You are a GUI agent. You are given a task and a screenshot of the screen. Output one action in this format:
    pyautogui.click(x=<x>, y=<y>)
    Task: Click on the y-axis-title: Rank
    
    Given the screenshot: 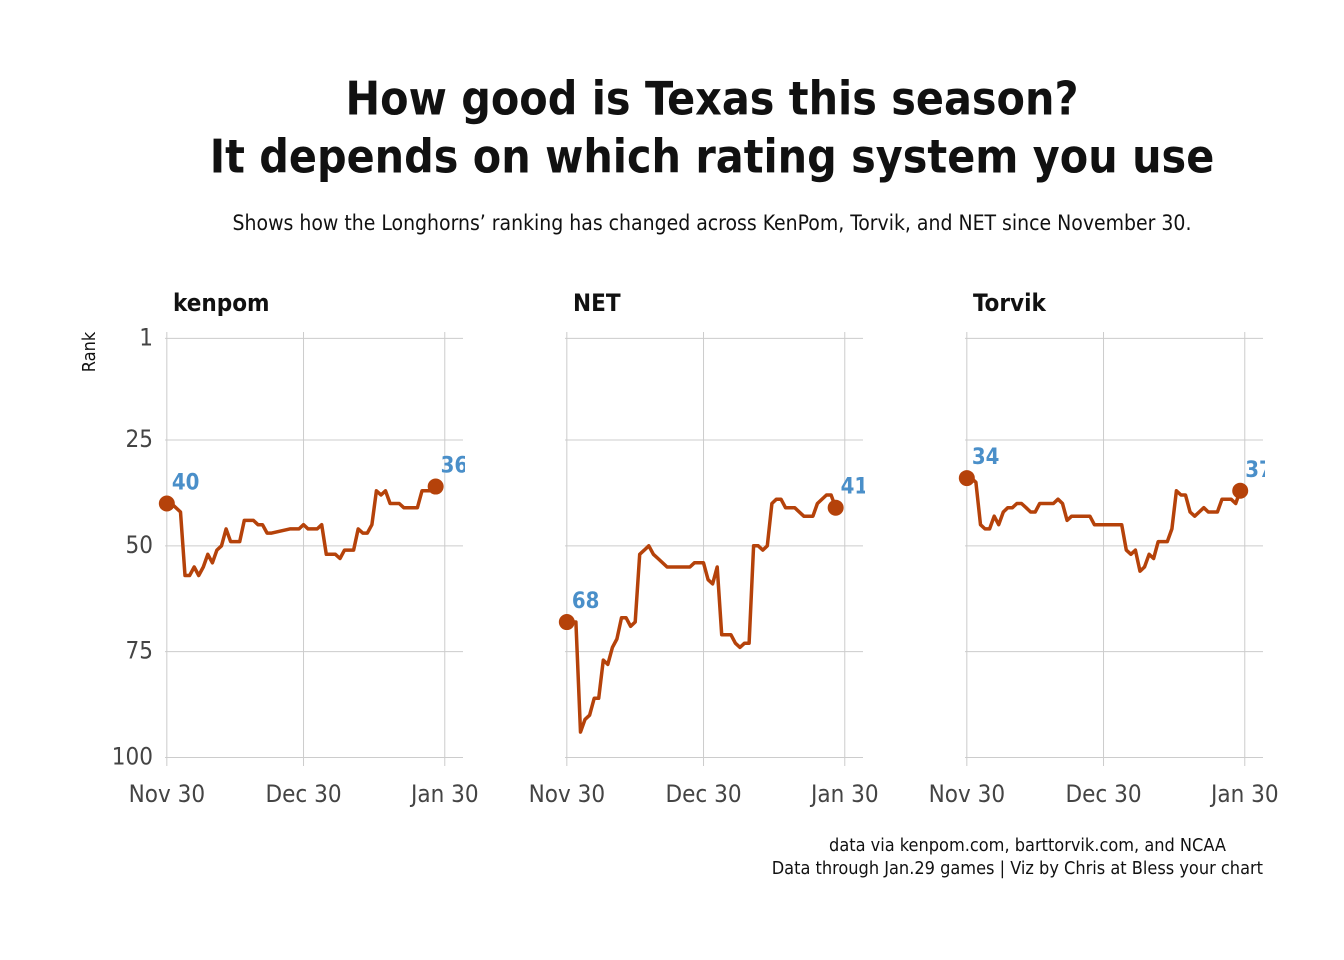 What is the action you would take?
    pyautogui.click(x=89, y=351)
    